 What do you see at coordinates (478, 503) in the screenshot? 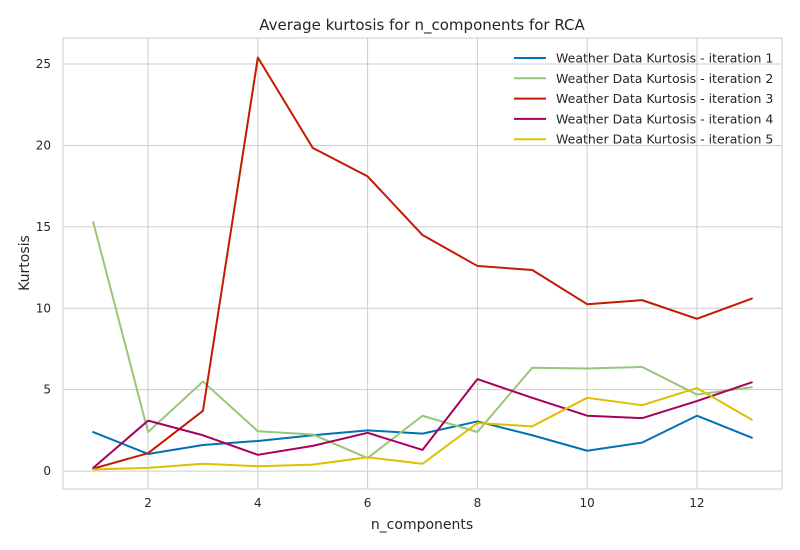
I see `x-tick-label: 8` at bounding box center [478, 503].